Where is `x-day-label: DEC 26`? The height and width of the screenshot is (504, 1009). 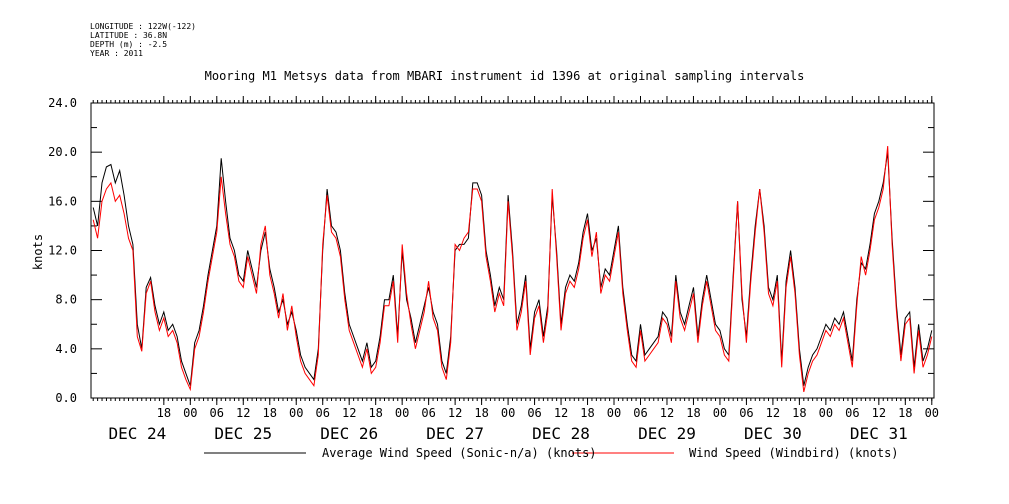 x-day-label: DEC 26 is located at coordinates (349, 433).